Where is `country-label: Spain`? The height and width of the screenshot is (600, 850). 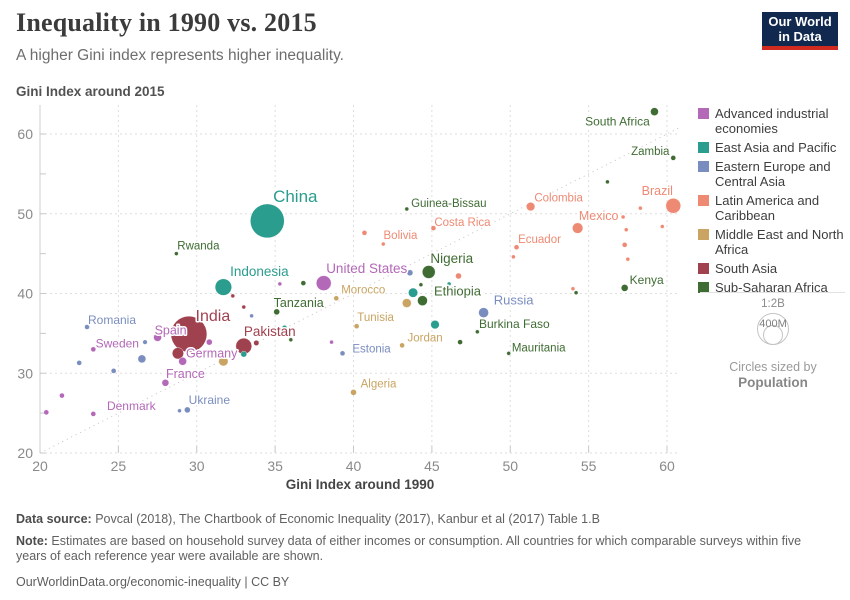 country-label: Spain is located at coordinates (171, 330).